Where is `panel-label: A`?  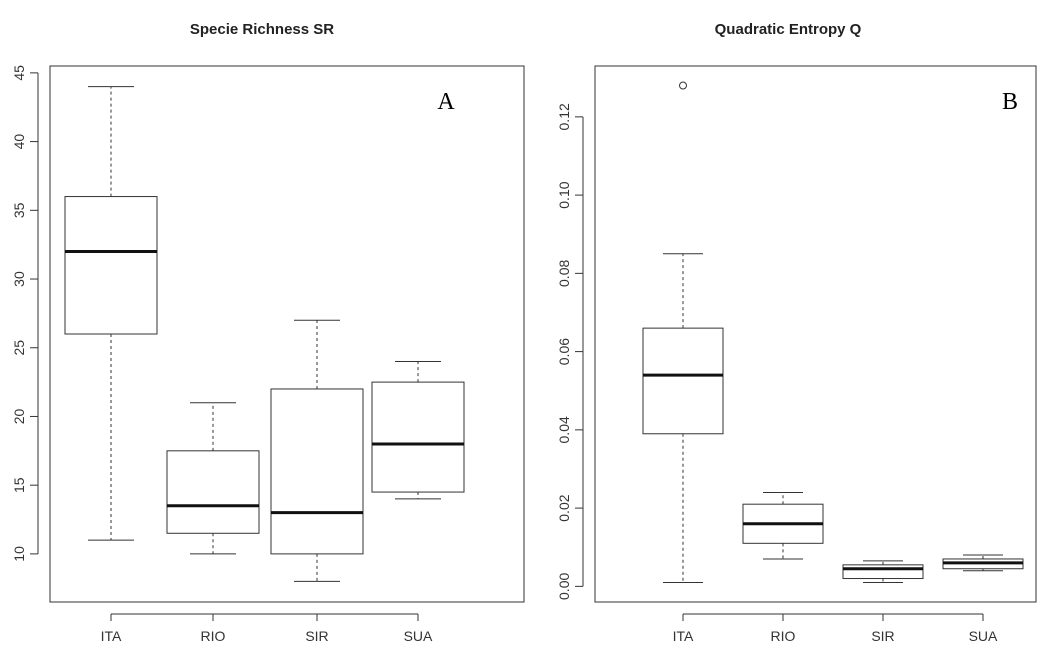
panel-label: A is located at coordinates (446, 102).